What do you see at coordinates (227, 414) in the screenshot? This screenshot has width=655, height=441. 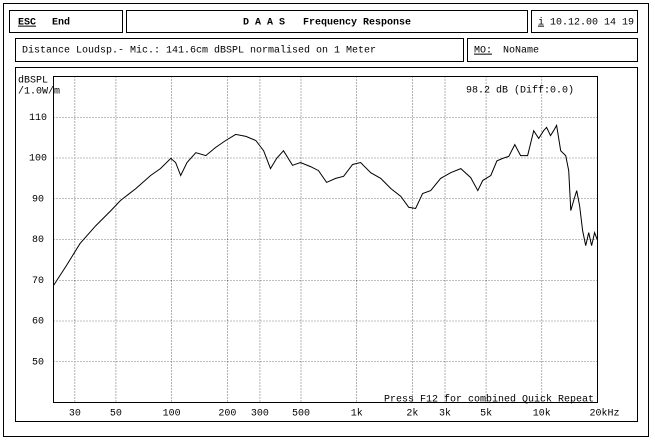 I see `x-tick-label: 200` at bounding box center [227, 414].